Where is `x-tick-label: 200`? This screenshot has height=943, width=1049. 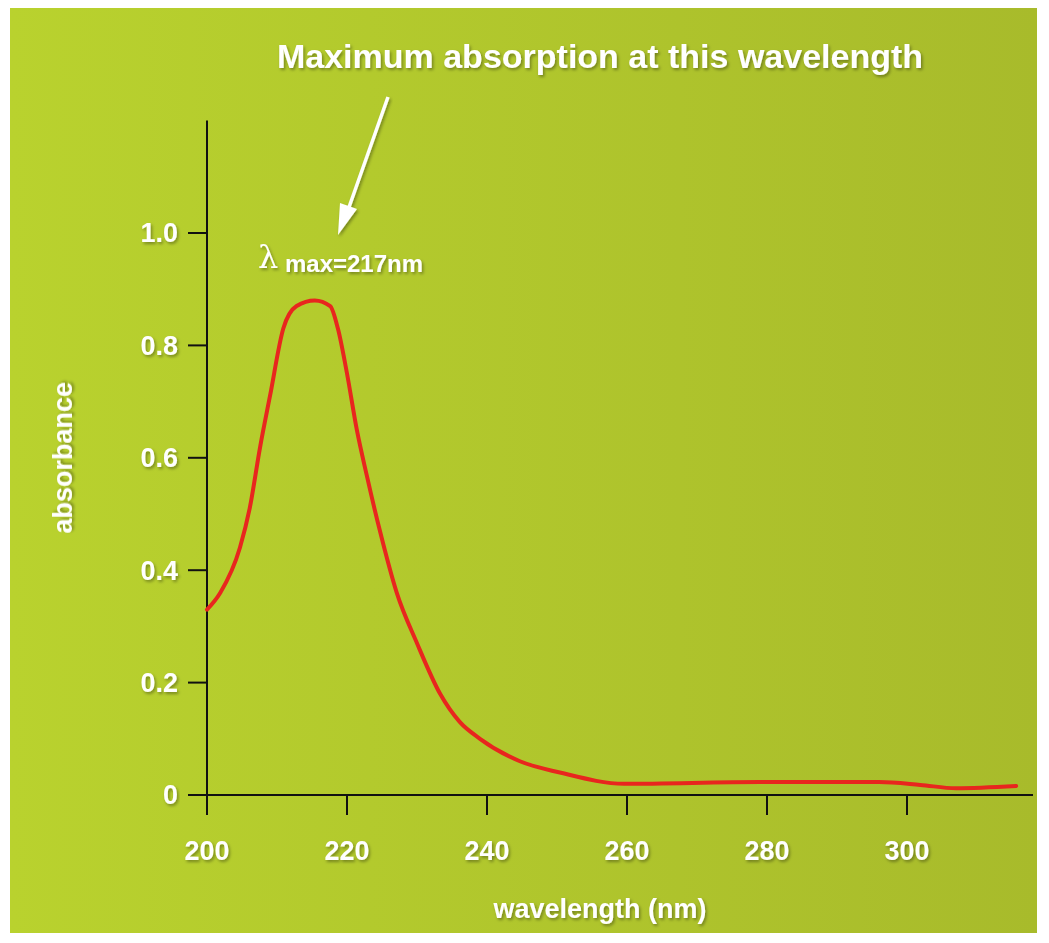
x-tick-label: 200 is located at coordinates (207, 851).